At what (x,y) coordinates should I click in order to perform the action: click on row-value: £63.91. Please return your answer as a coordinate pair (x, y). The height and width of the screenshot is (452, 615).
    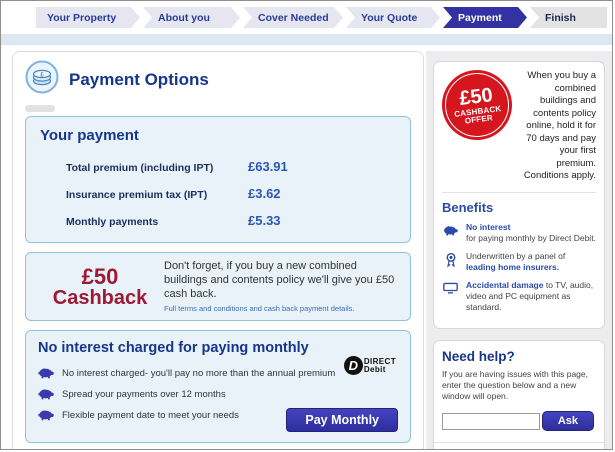
    Looking at the image, I should click on (268, 166).